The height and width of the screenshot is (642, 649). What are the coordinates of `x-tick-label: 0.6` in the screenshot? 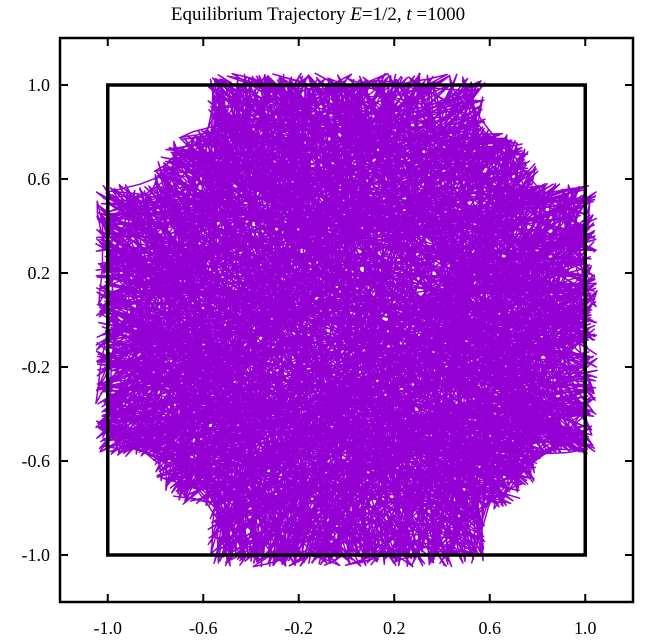 It's located at (490, 628).